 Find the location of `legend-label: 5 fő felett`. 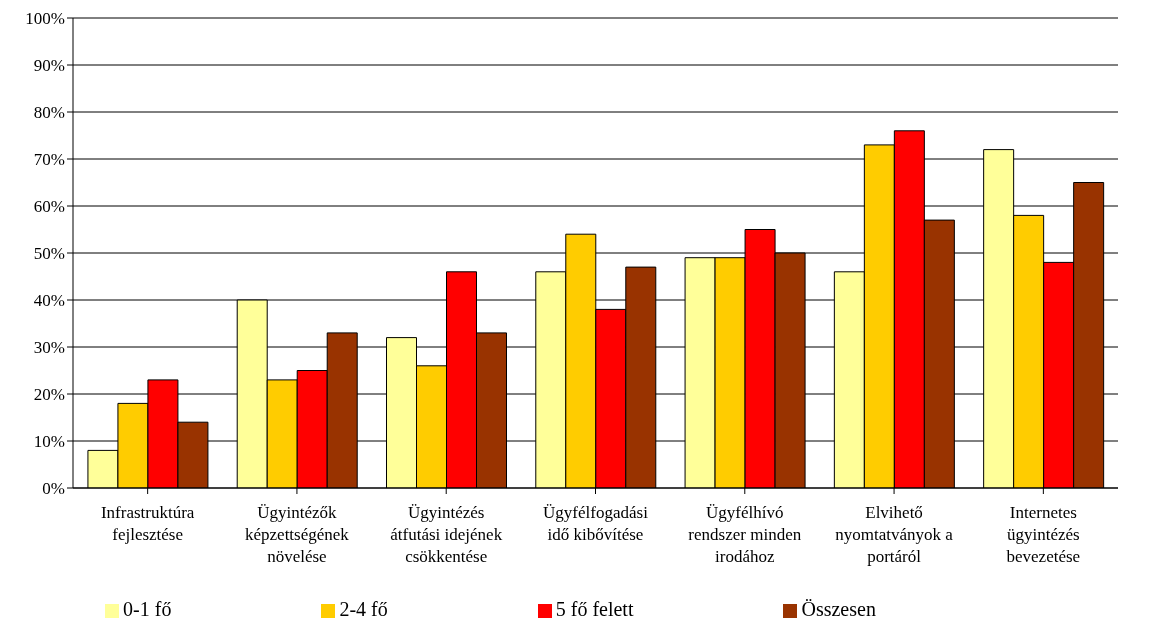

legend-label: 5 fő felett is located at coordinates (594, 609).